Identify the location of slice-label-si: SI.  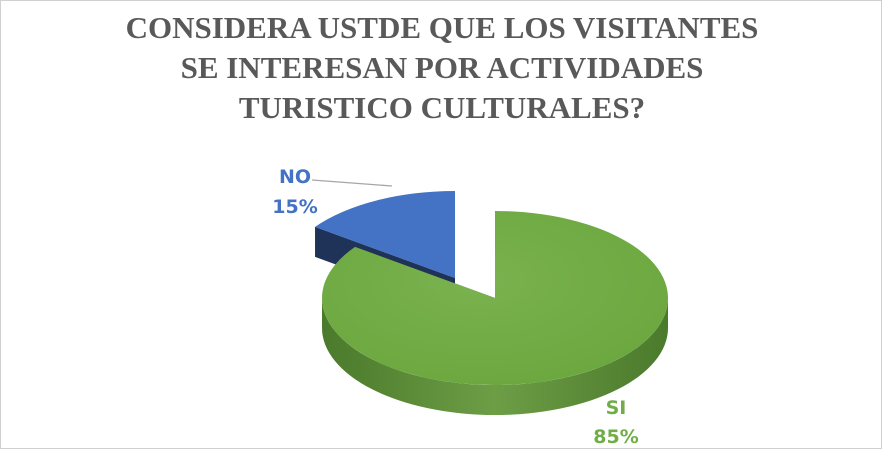
(616, 408).